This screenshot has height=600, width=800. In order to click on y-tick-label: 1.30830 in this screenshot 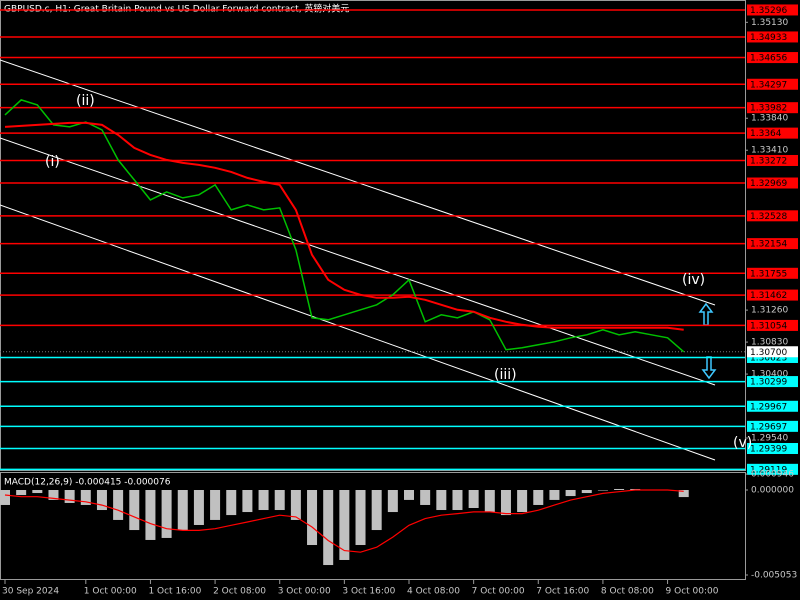, I will do `click(769, 343)`.